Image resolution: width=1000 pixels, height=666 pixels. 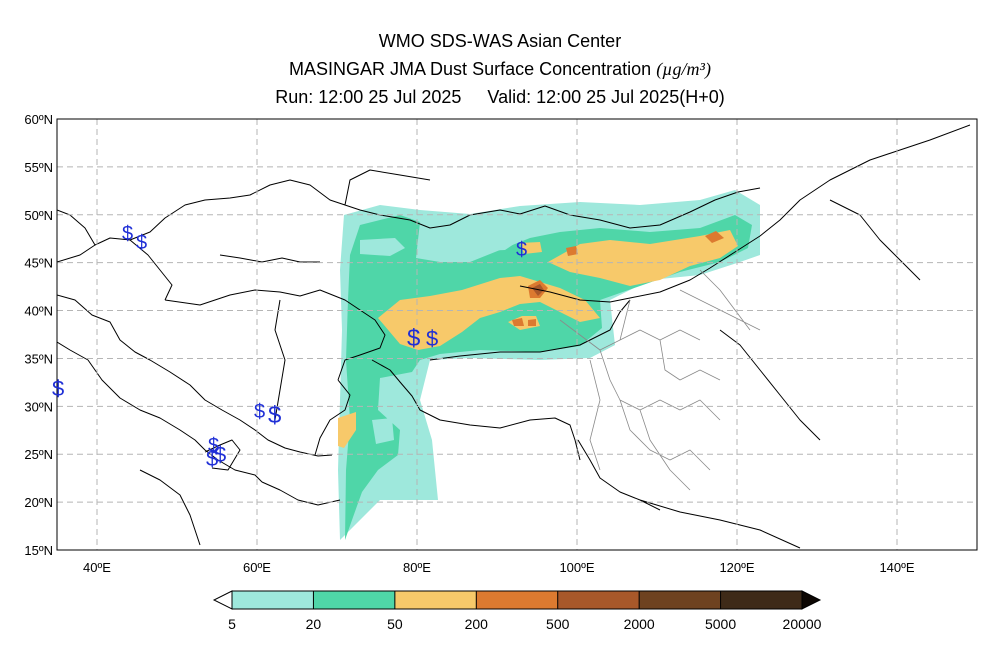 What do you see at coordinates (38, 215) in the screenshot?
I see `latitude-tick-label: 50ºN` at bounding box center [38, 215].